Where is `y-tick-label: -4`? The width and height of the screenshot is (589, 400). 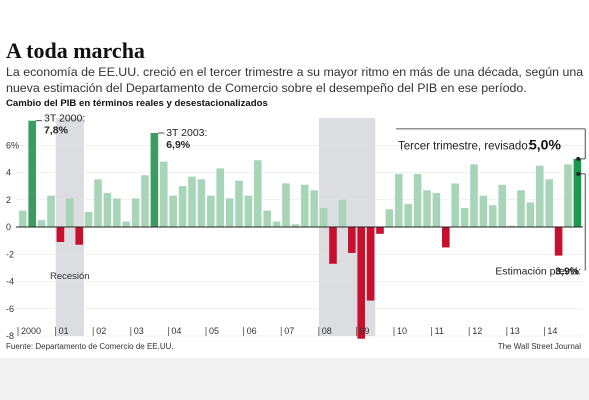
y-tick-label: -4 is located at coordinates (10, 282).